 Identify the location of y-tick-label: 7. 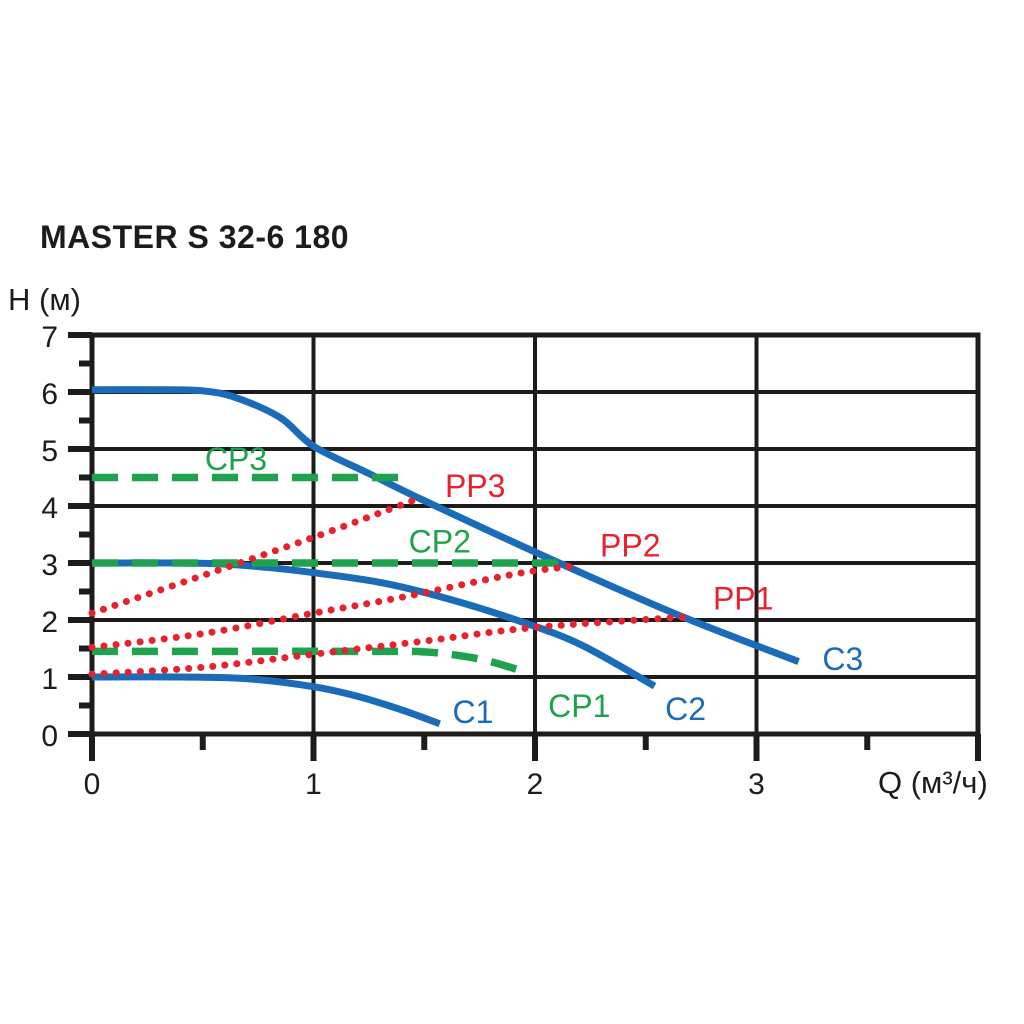
(49, 337).